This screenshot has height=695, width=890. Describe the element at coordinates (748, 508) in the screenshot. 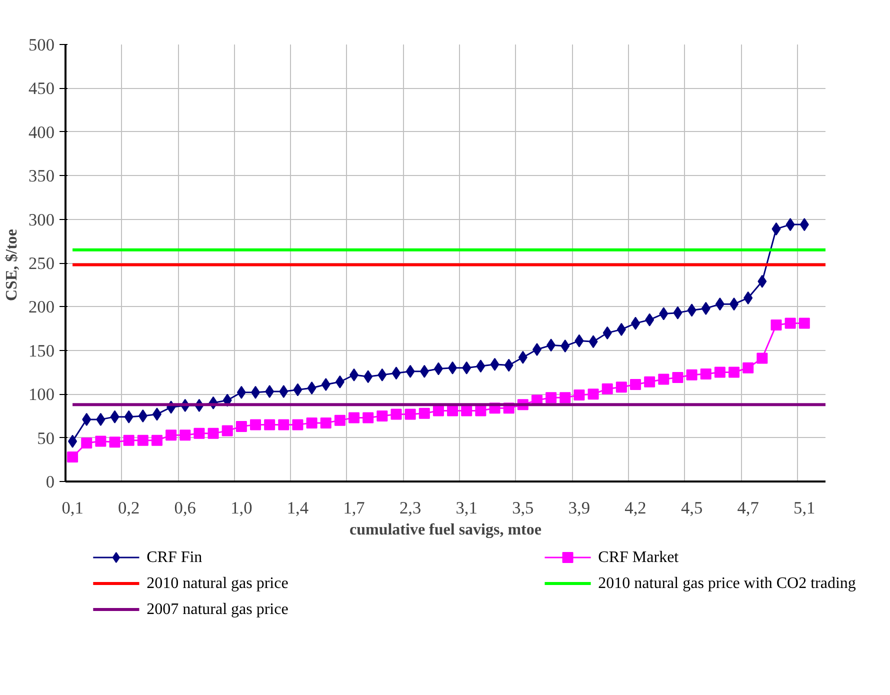

I see `x-tick-label: 4,7` at that location.